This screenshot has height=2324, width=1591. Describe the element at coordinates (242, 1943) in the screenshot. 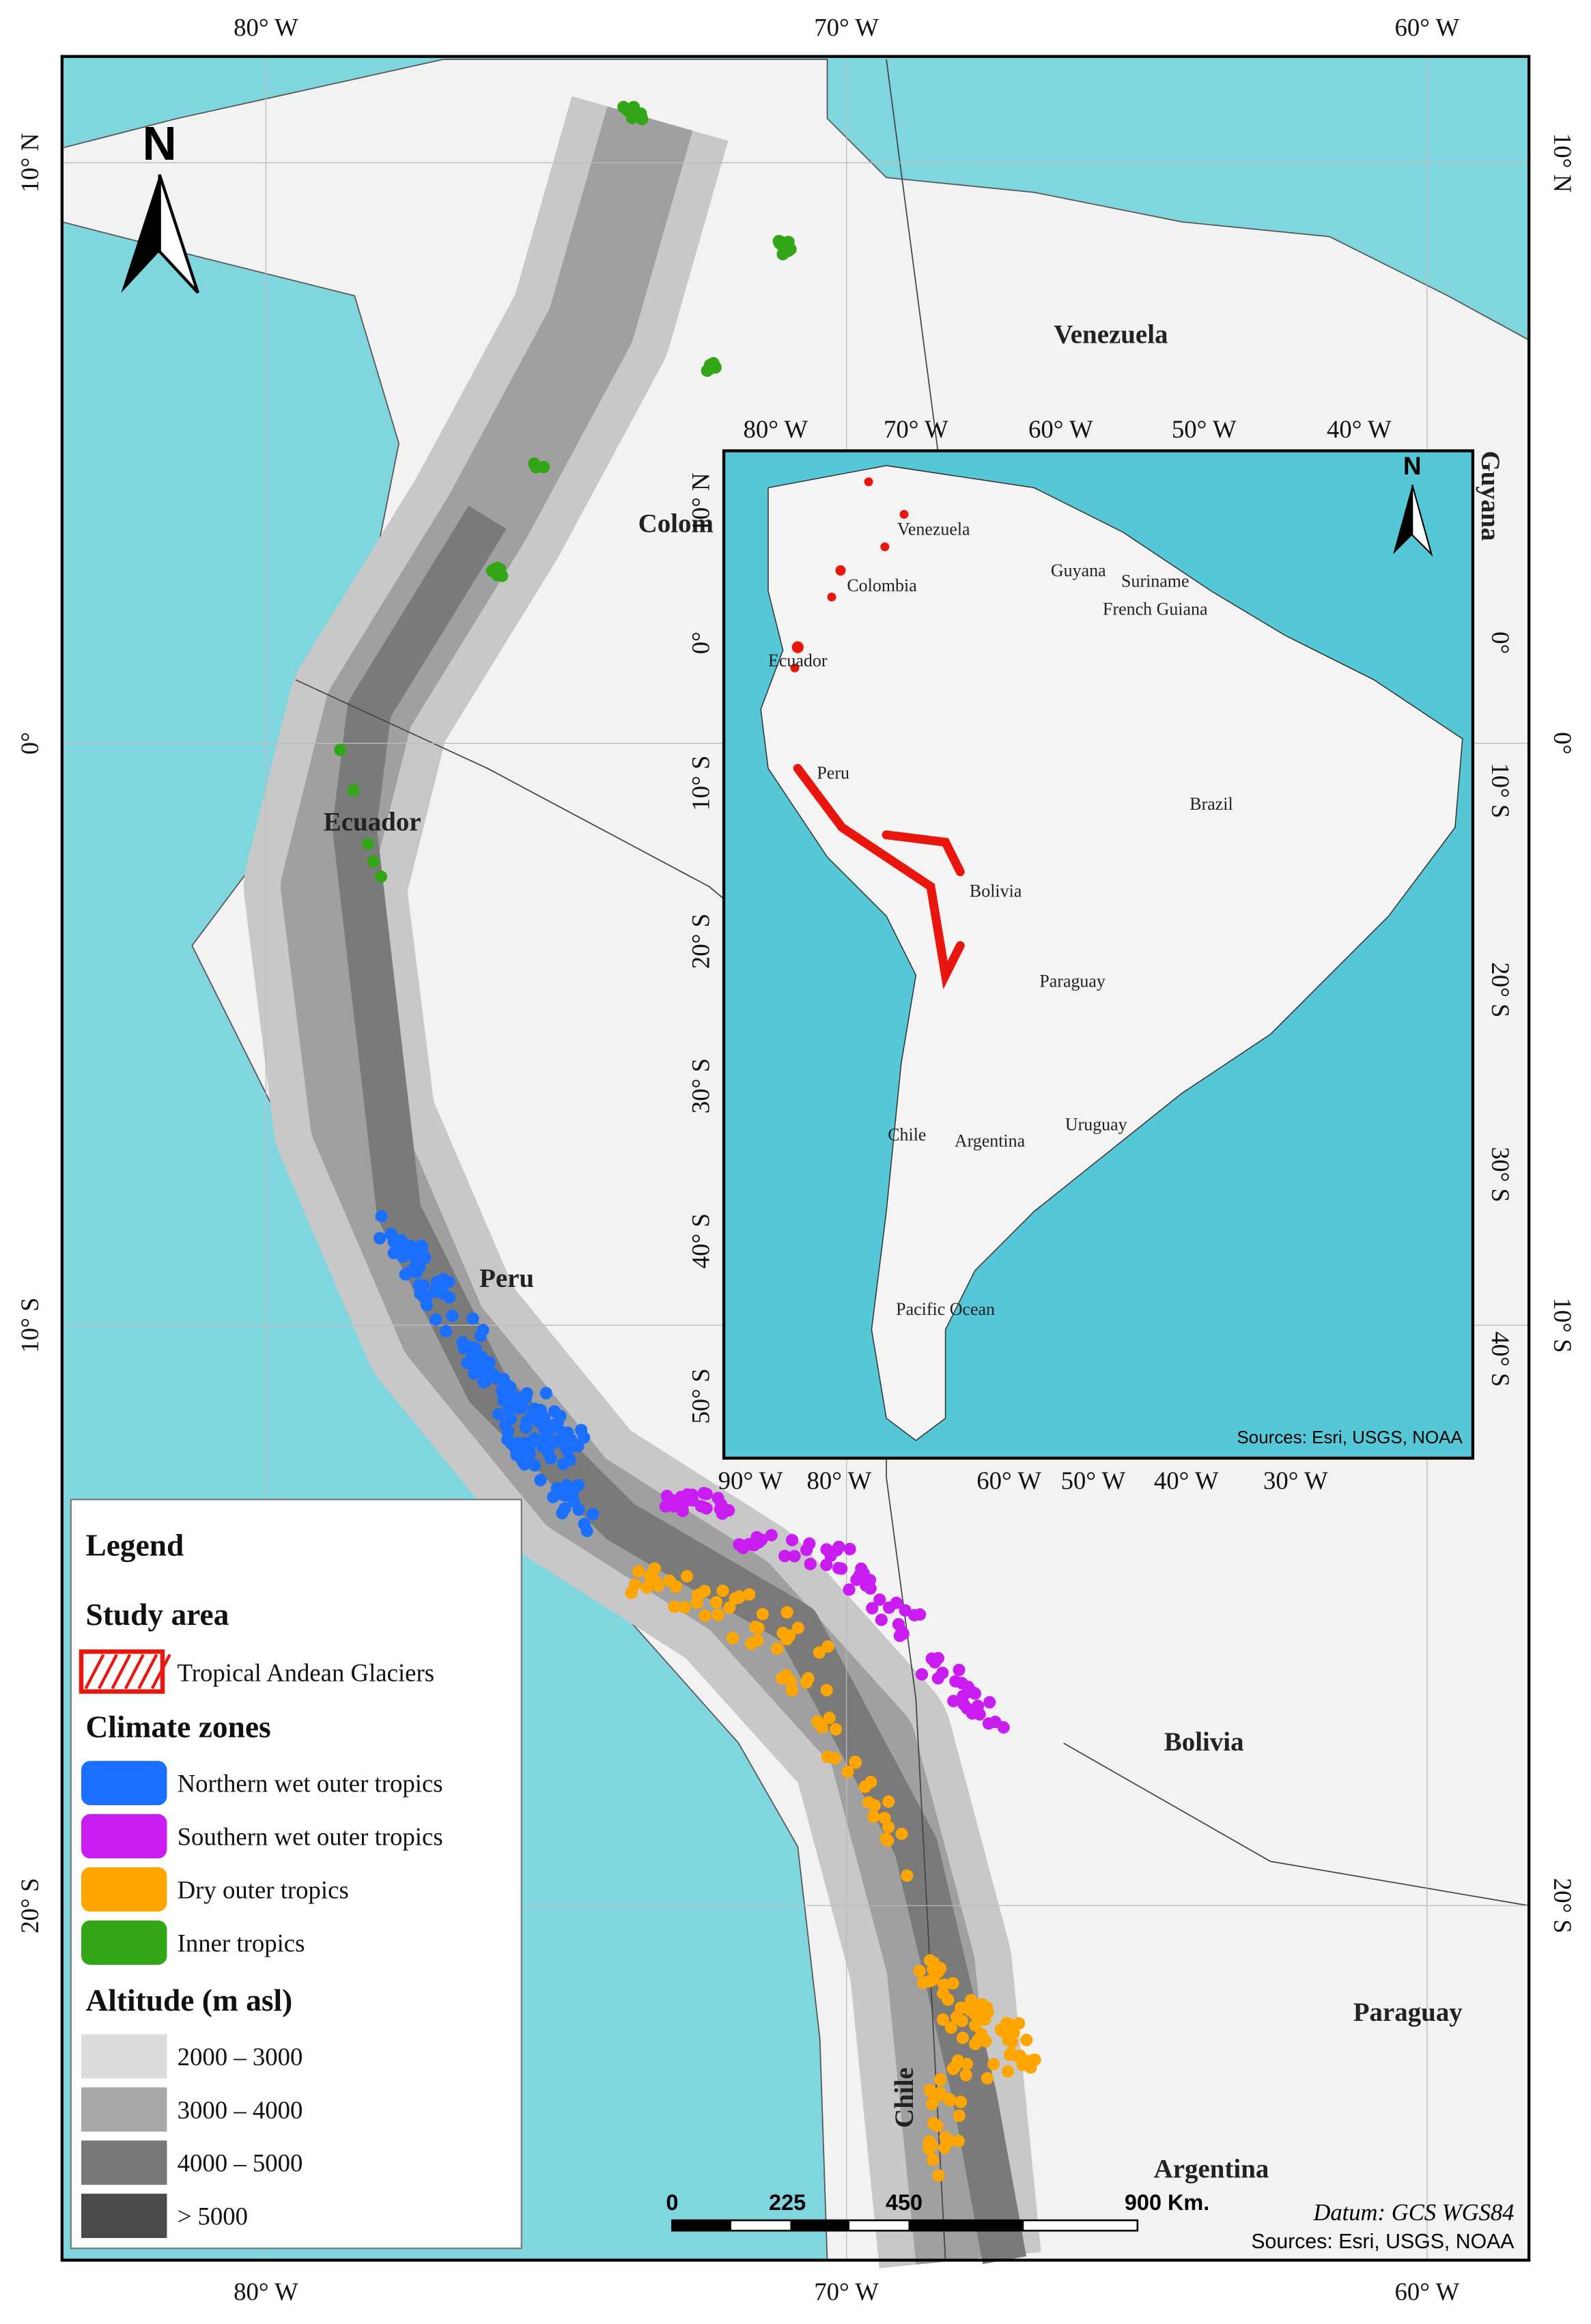

I see `legend-label: Inner tropics` at that location.